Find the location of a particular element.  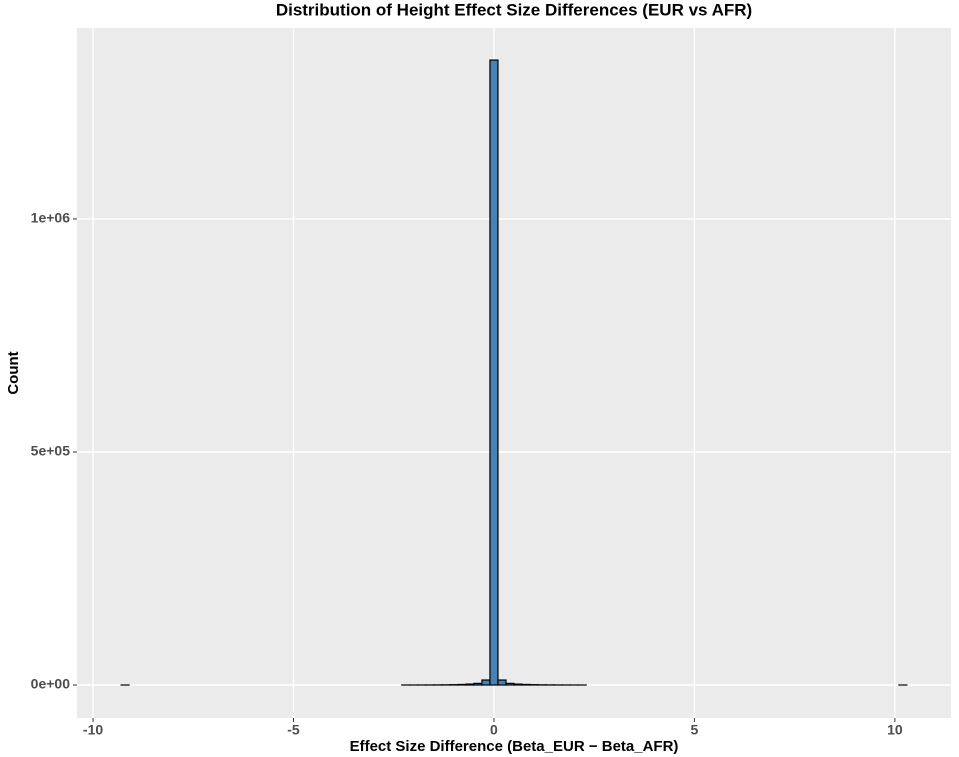

y-tick-label: 1e+06 is located at coordinates (51, 218).